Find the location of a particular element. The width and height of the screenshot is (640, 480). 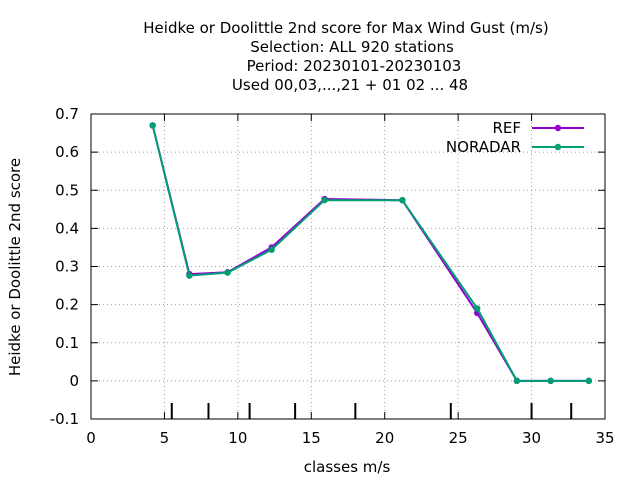

y-tick-label: 0 is located at coordinates (74, 381).